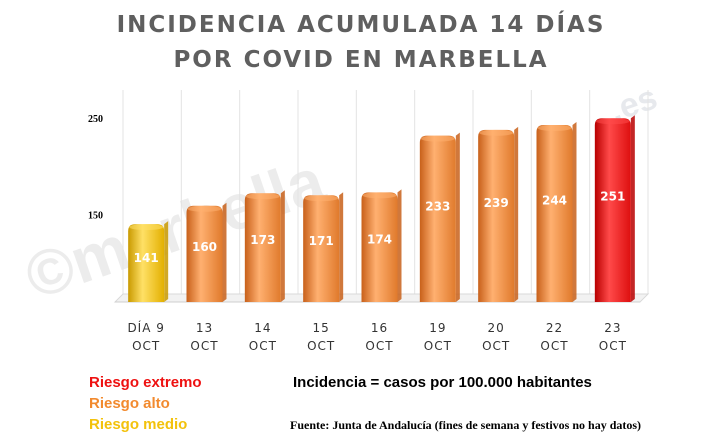 The width and height of the screenshot is (722, 443). What do you see at coordinates (95, 215) in the screenshot?
I see `y-tick-label: 150` at bounding box center [95, 215].